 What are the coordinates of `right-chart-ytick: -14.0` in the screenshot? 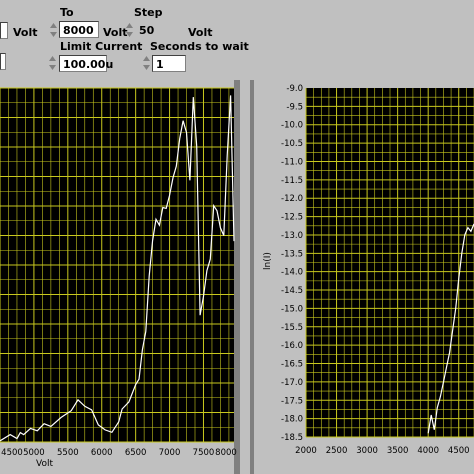 It's located at (292, 273).